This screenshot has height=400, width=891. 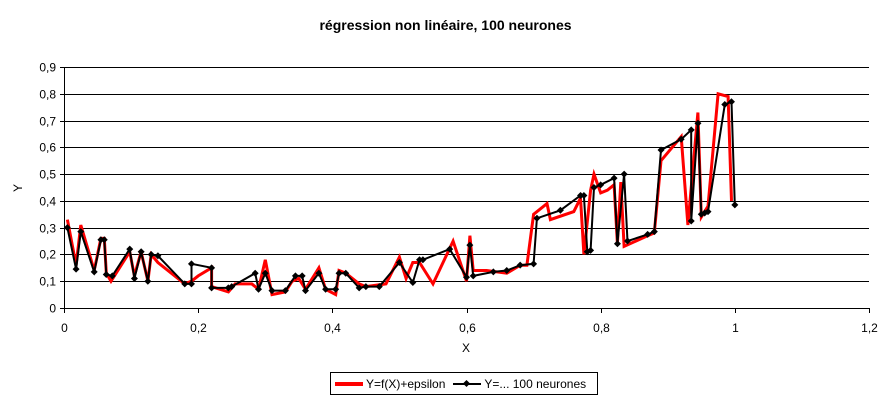 I want to click on x-tick-label: 0,8, so click(x=601, y=328).